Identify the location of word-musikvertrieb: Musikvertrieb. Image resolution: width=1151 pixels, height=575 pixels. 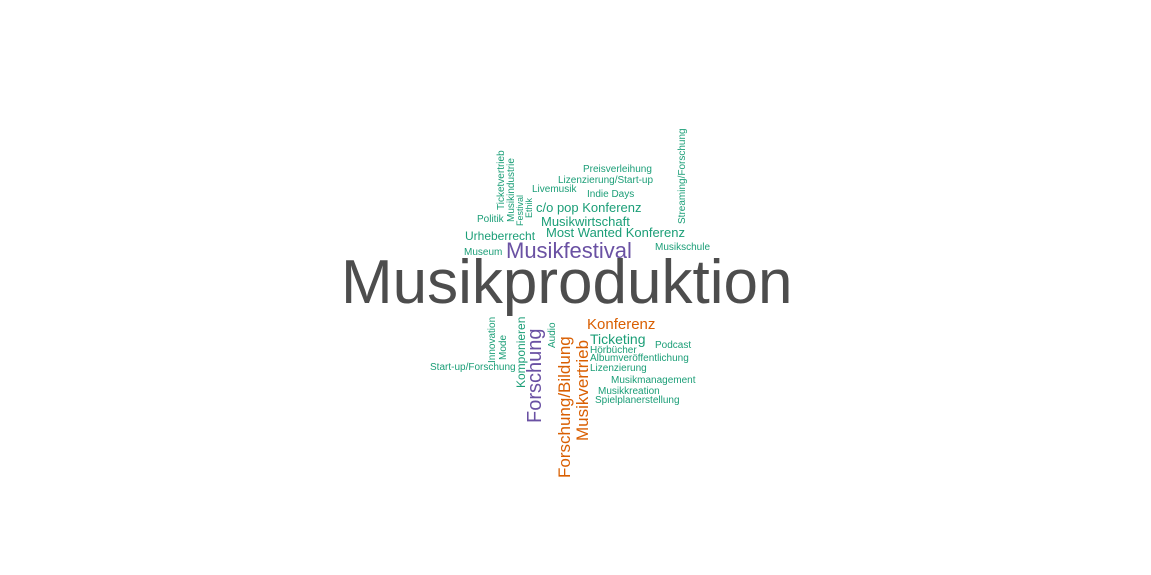
(582, 390).